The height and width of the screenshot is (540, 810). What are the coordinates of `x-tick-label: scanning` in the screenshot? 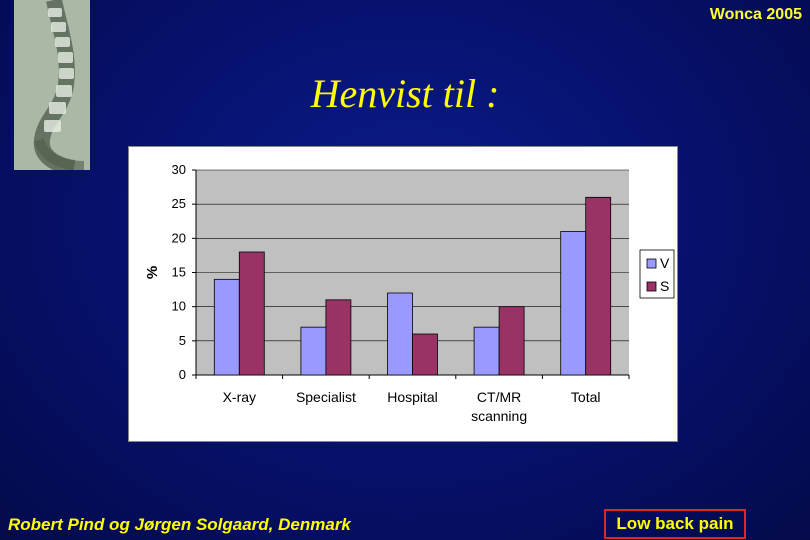 It's located at (499, 416).